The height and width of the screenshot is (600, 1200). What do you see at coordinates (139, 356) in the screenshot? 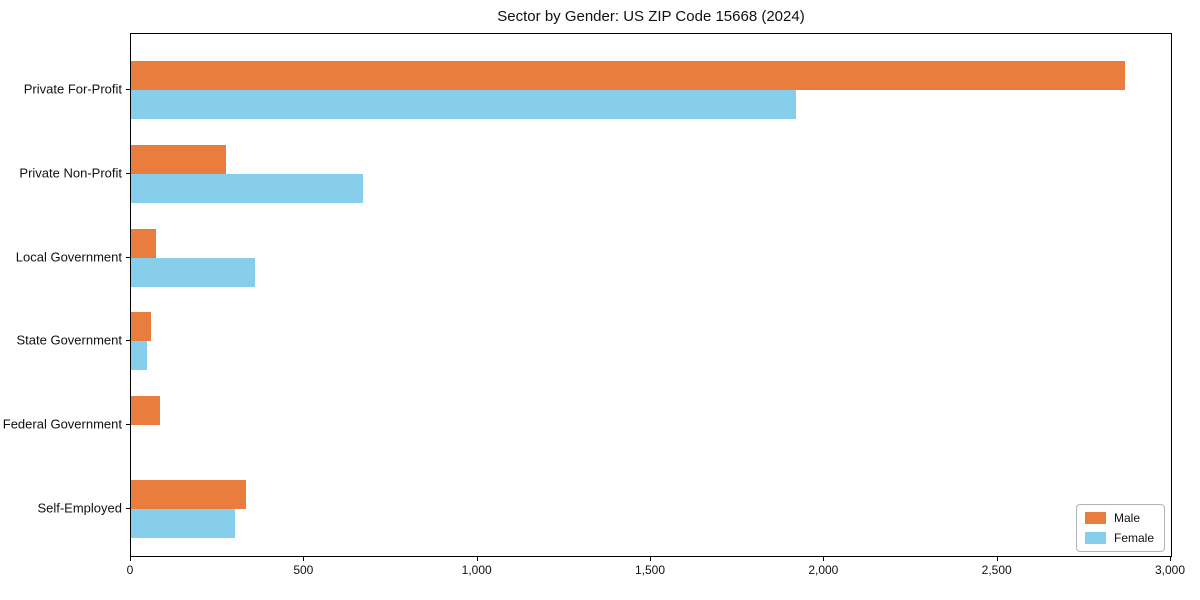
I see `female-bar-state-government` at bounding box center [139, 356].